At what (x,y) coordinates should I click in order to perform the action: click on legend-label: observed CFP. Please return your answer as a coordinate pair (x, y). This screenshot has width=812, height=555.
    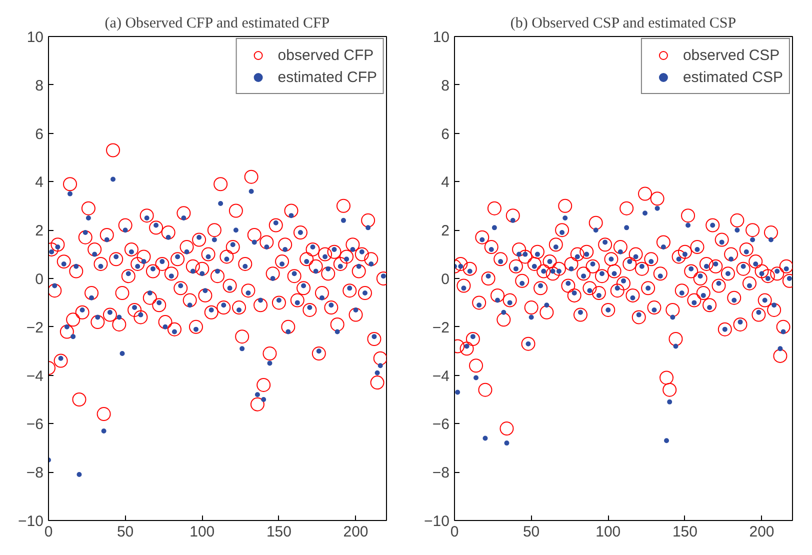
    Looking at the image, I should click on (326, 55).